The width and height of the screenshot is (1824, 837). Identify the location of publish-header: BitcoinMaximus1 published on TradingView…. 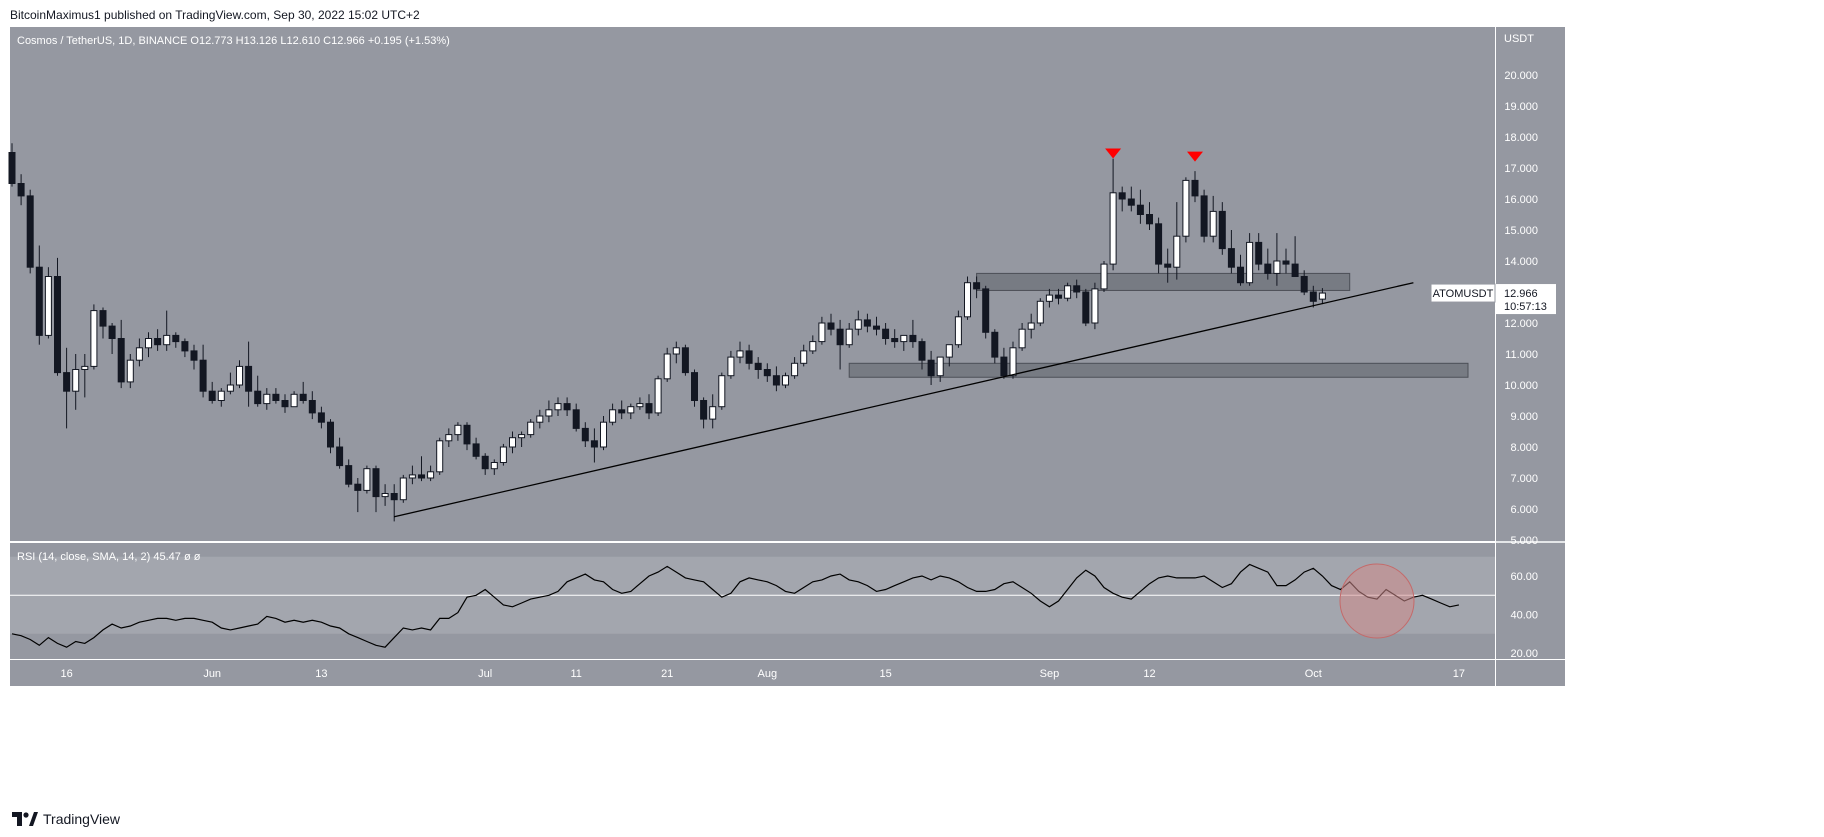
(790, 17).